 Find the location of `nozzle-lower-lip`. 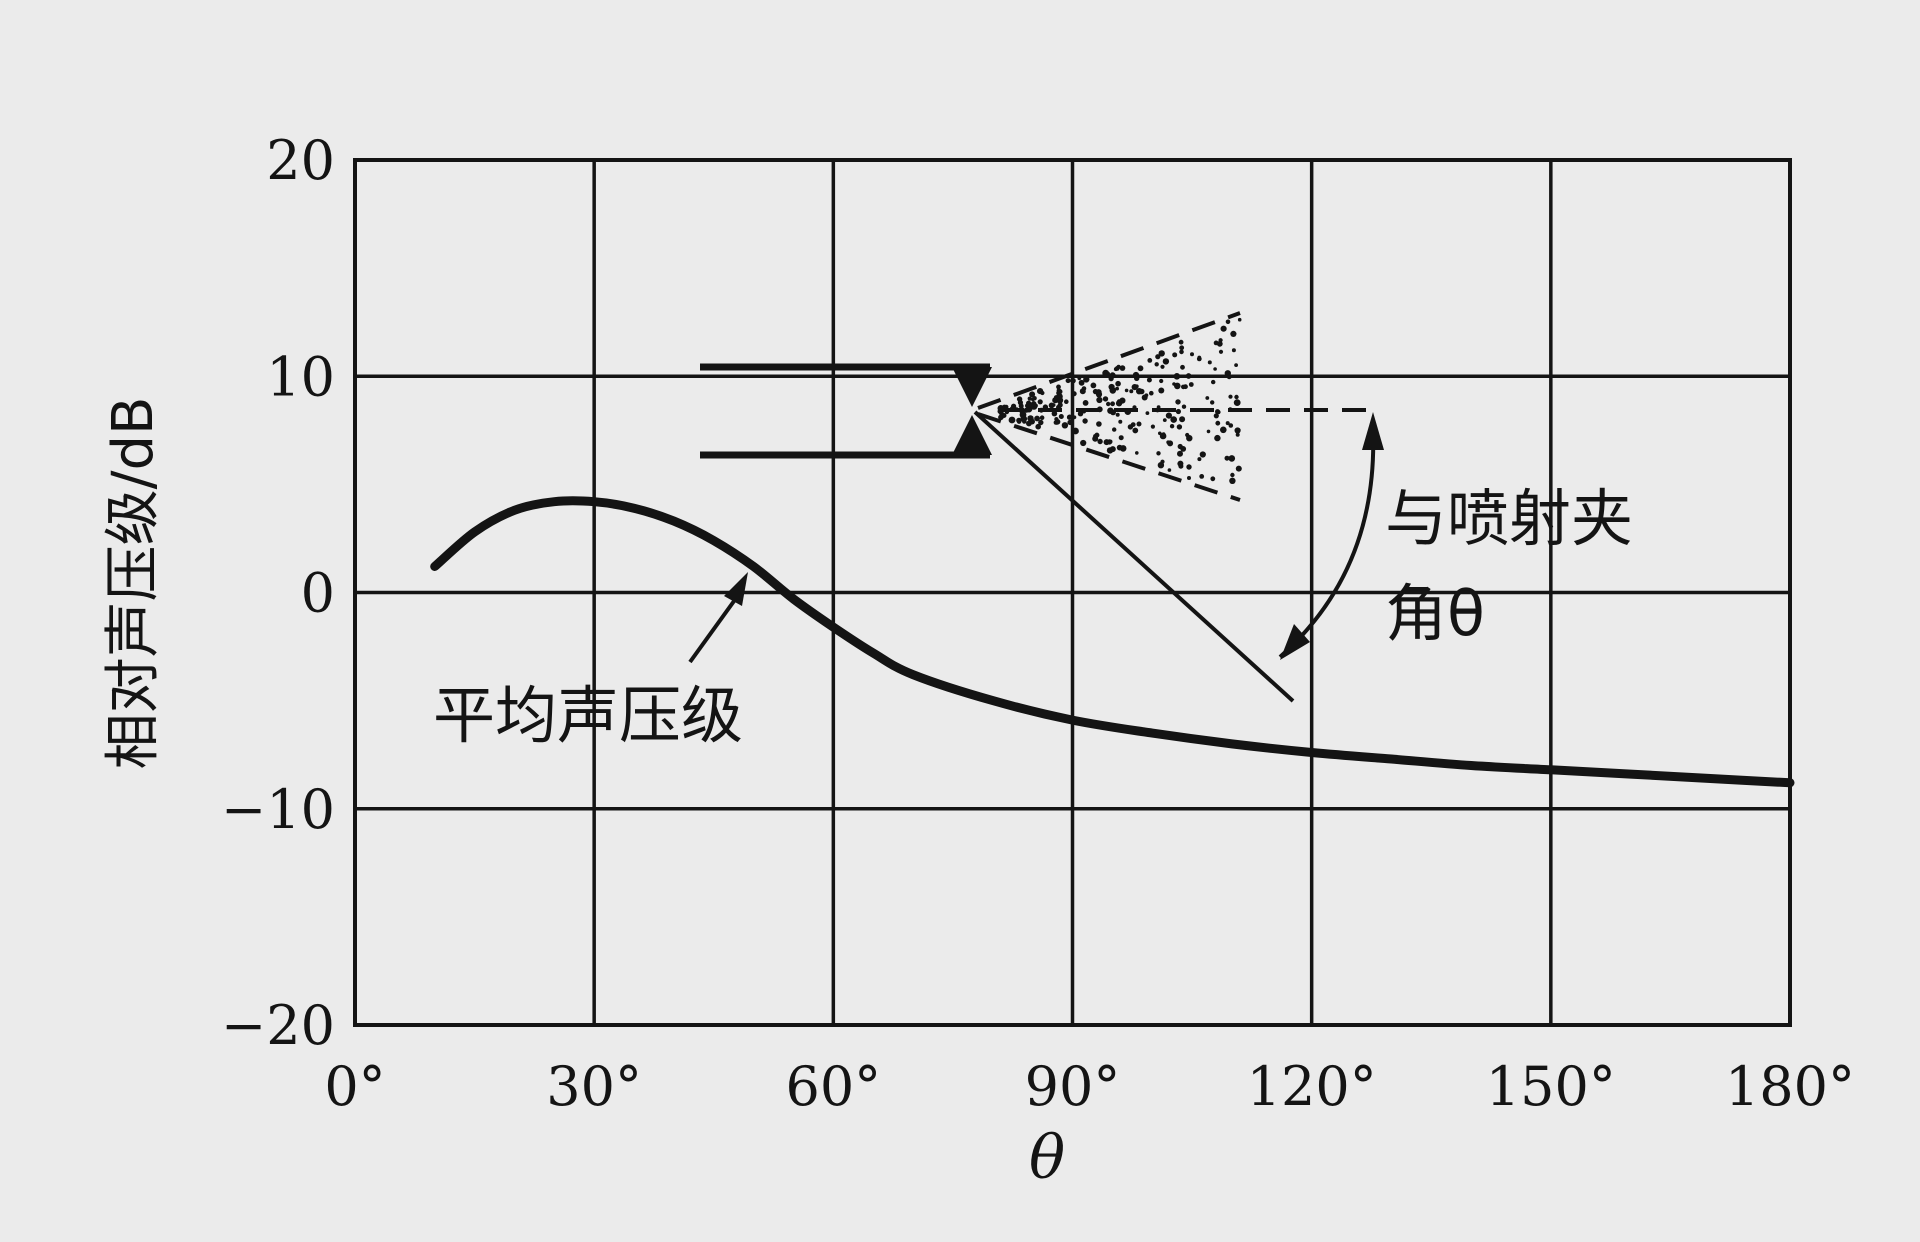

nozzle-lower-lip is located at coordinates (972, 435).